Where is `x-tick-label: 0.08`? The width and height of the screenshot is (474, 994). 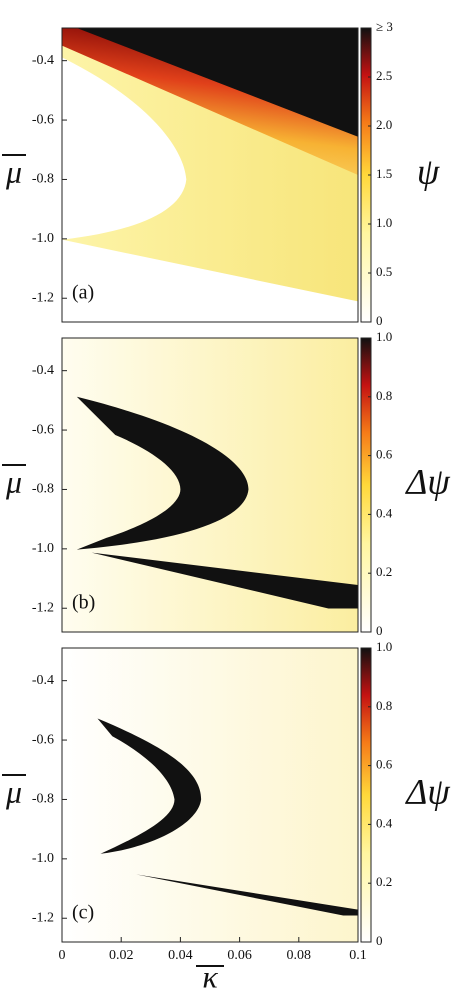
x-tick-label: 0.08 is located at coordinates (299, 955).